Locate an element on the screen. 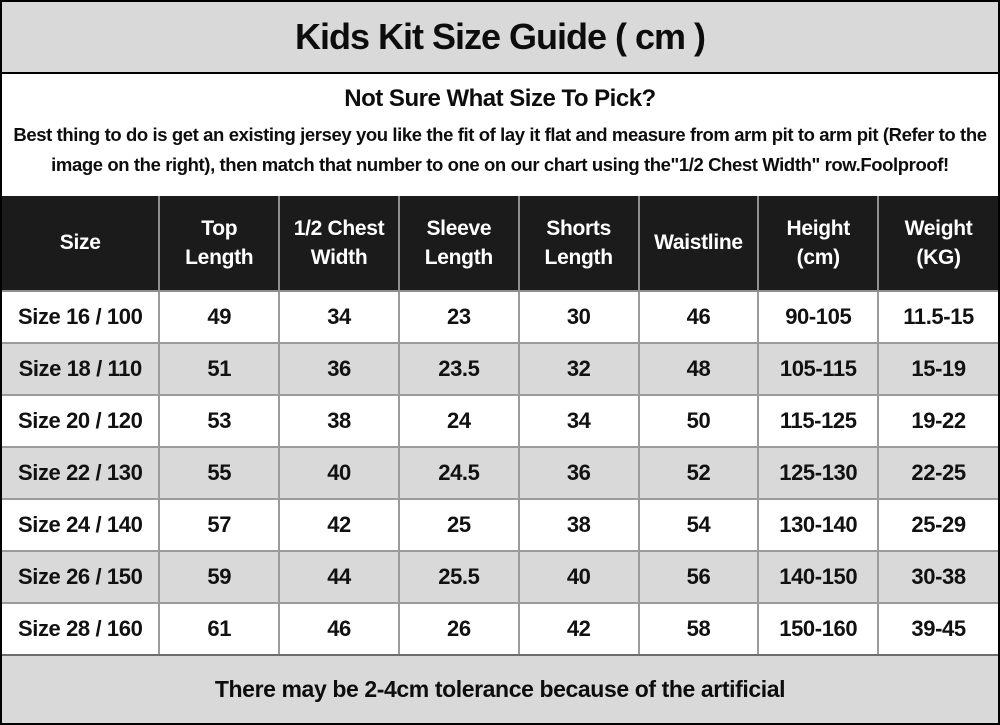  size-label-cell: Size 18 / 110 is located at coordinates (81, 369).